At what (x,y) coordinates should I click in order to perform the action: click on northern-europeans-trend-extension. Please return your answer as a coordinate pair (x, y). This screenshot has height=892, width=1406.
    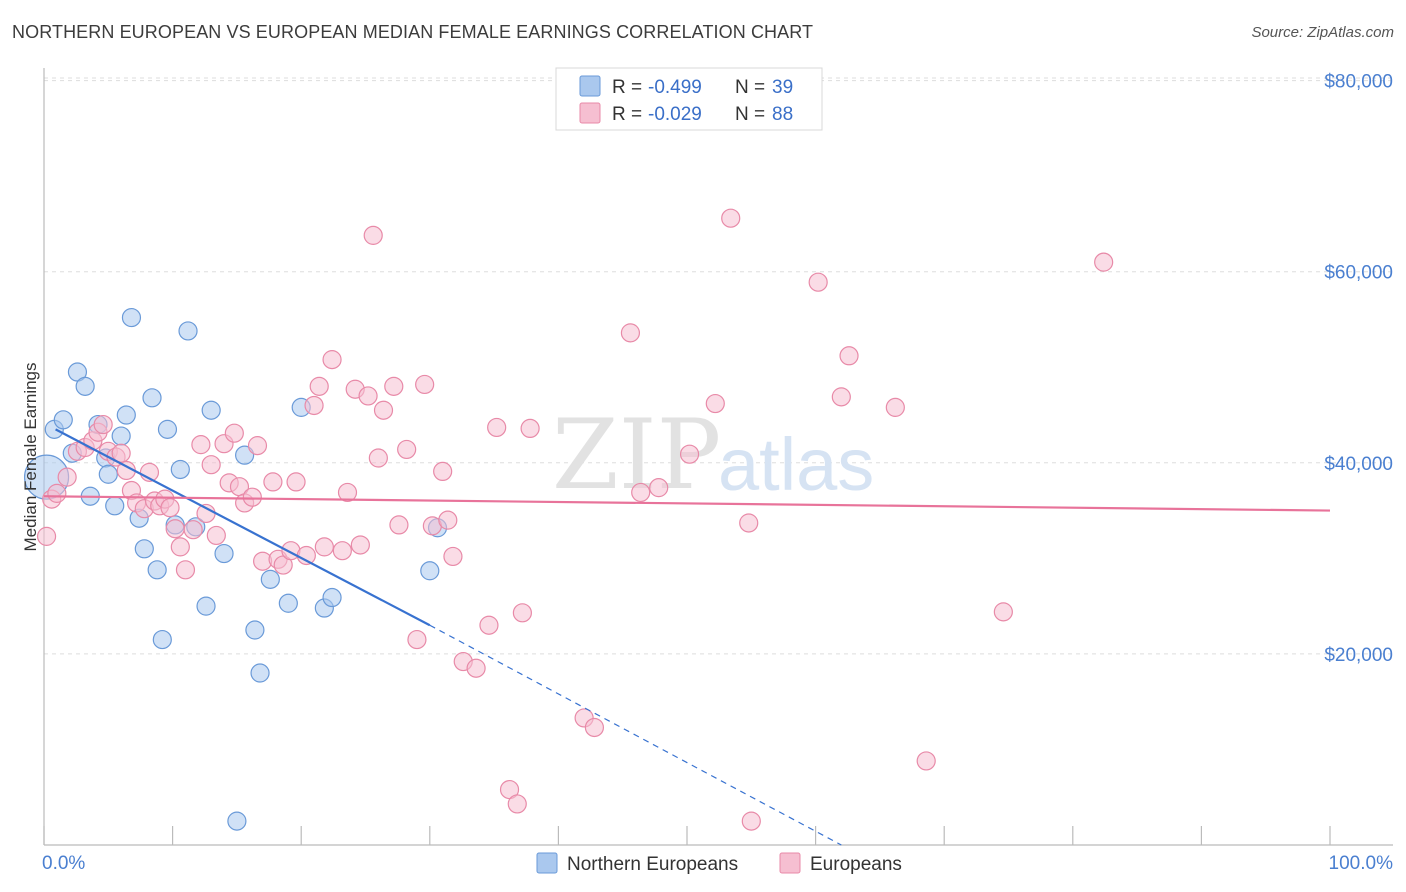
    Looking at the image, I should click on (635, 735).